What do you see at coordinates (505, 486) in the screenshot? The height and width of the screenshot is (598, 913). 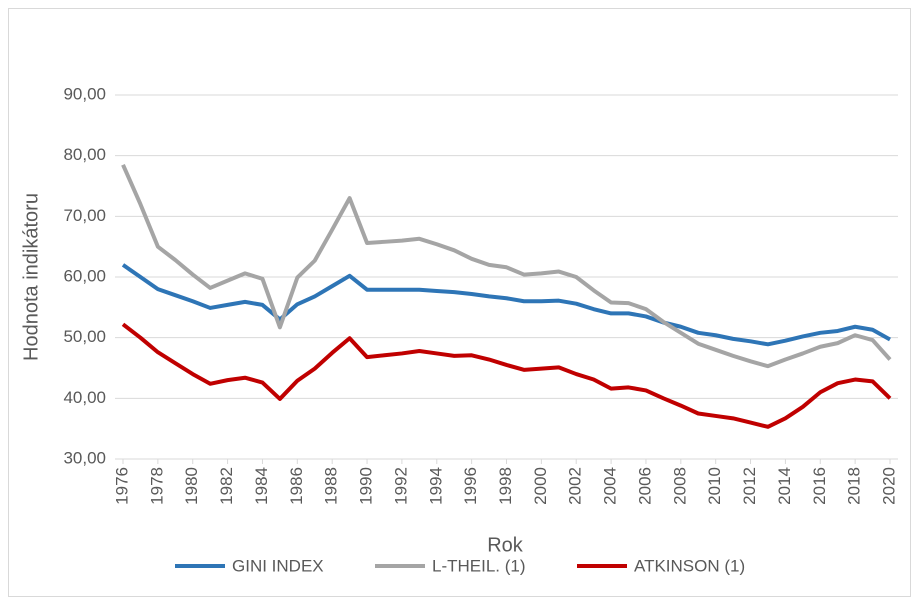 I see `x-tick-label: 1998` at bounding box center [505, 486].